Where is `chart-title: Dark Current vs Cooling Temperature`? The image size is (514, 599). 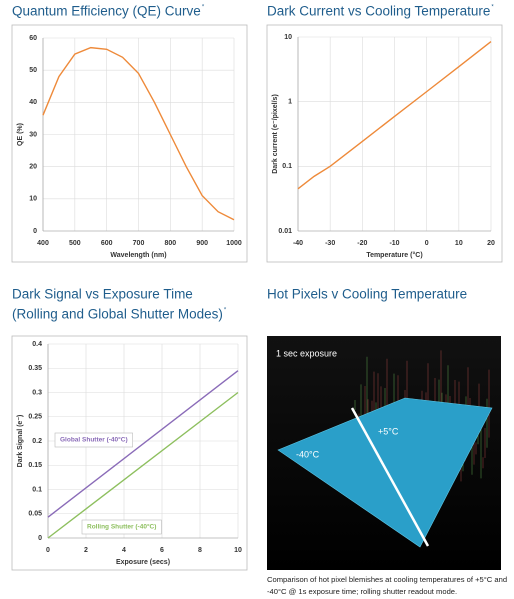
chart-title: Dark Current vs Cooling Temperature is located at coordinates (378, 11).